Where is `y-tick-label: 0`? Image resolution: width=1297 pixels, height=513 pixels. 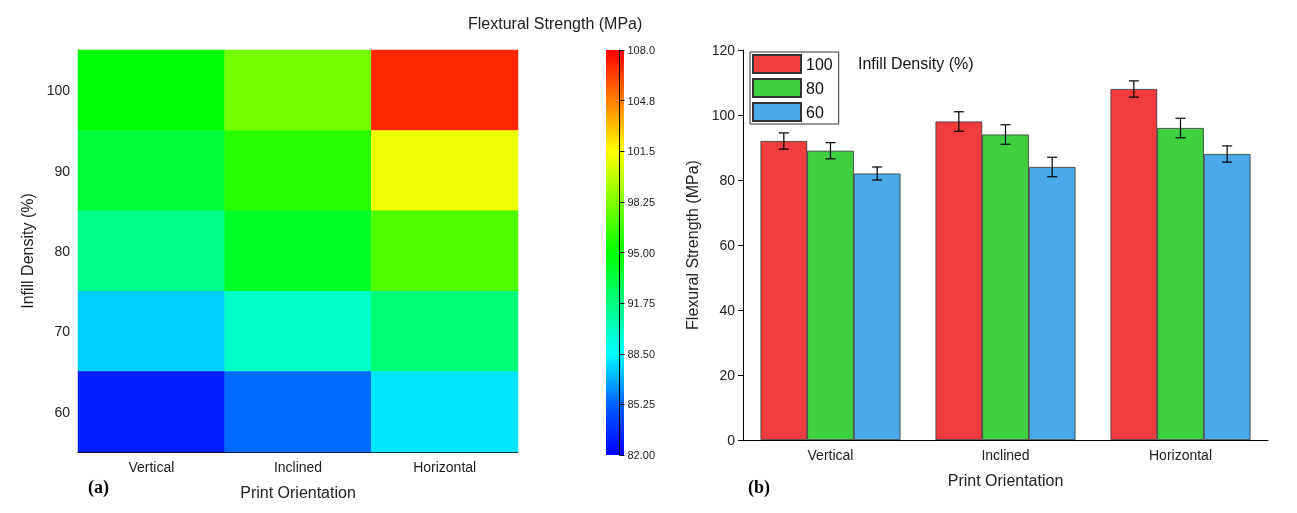
y-tick-label: 0 is located at coordinates (731, 440).